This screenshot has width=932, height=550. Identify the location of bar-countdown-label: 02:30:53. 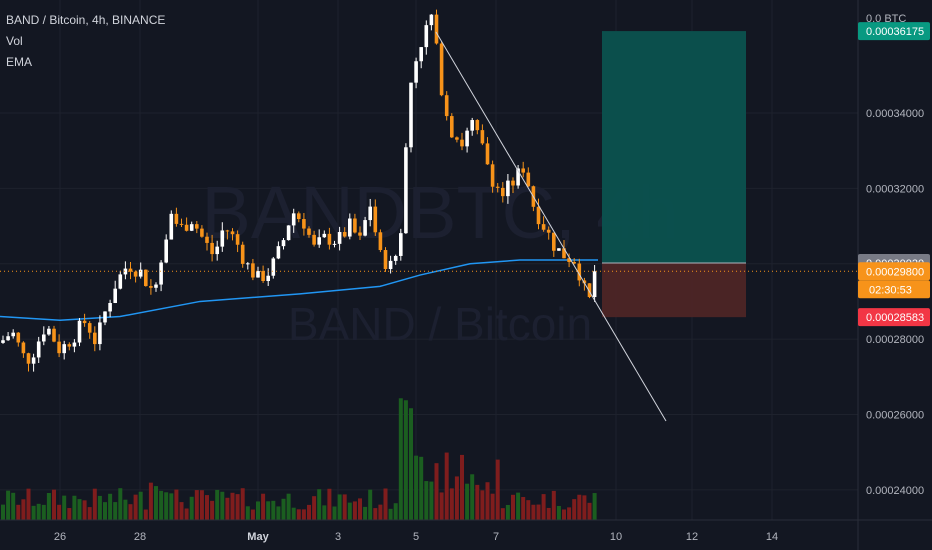
(890, 290).